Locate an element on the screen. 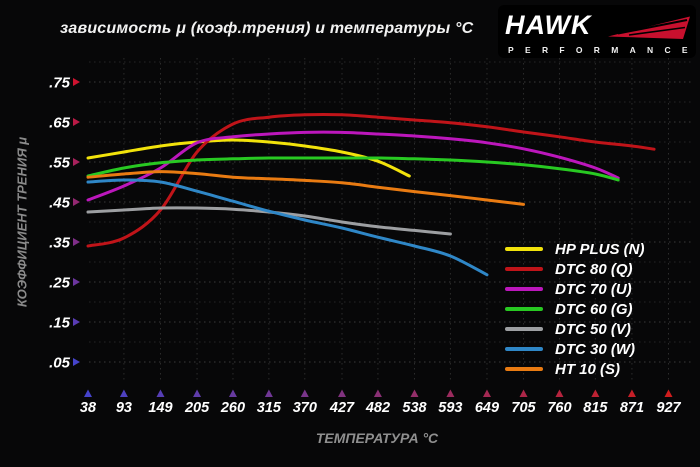 This screenshot has height=467, width=700. hawk-wing-icon is located at coordinates (649, 27).